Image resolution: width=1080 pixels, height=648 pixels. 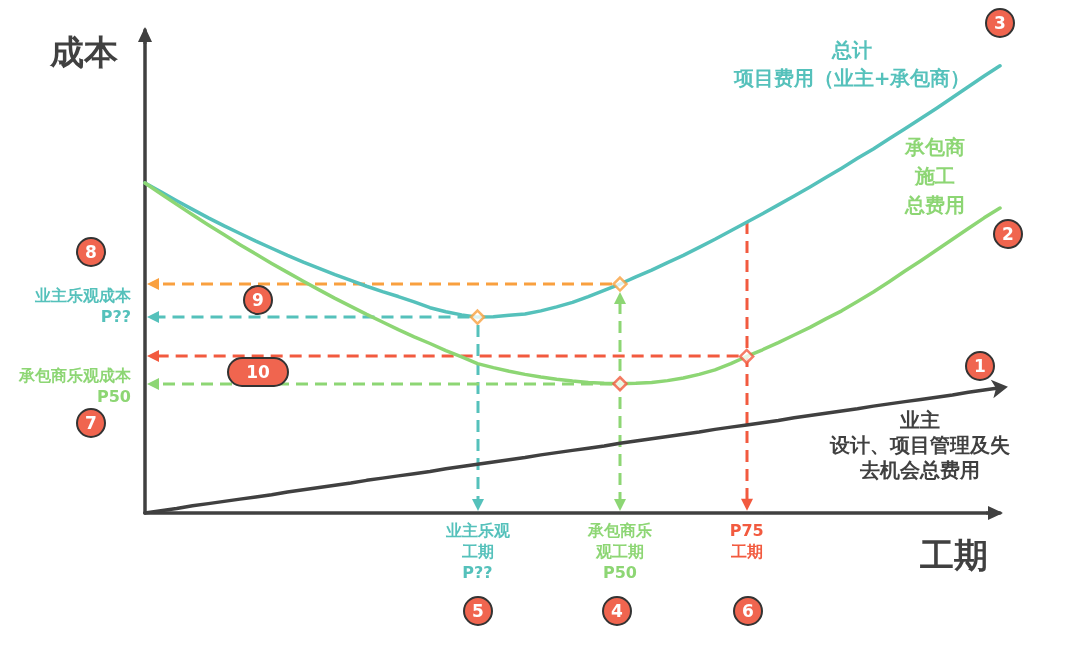 What do you see at coordinates (75, 386) in the screenshot?
I see `text: 承包商乐观成本P50` at bounding box center [75, 386].